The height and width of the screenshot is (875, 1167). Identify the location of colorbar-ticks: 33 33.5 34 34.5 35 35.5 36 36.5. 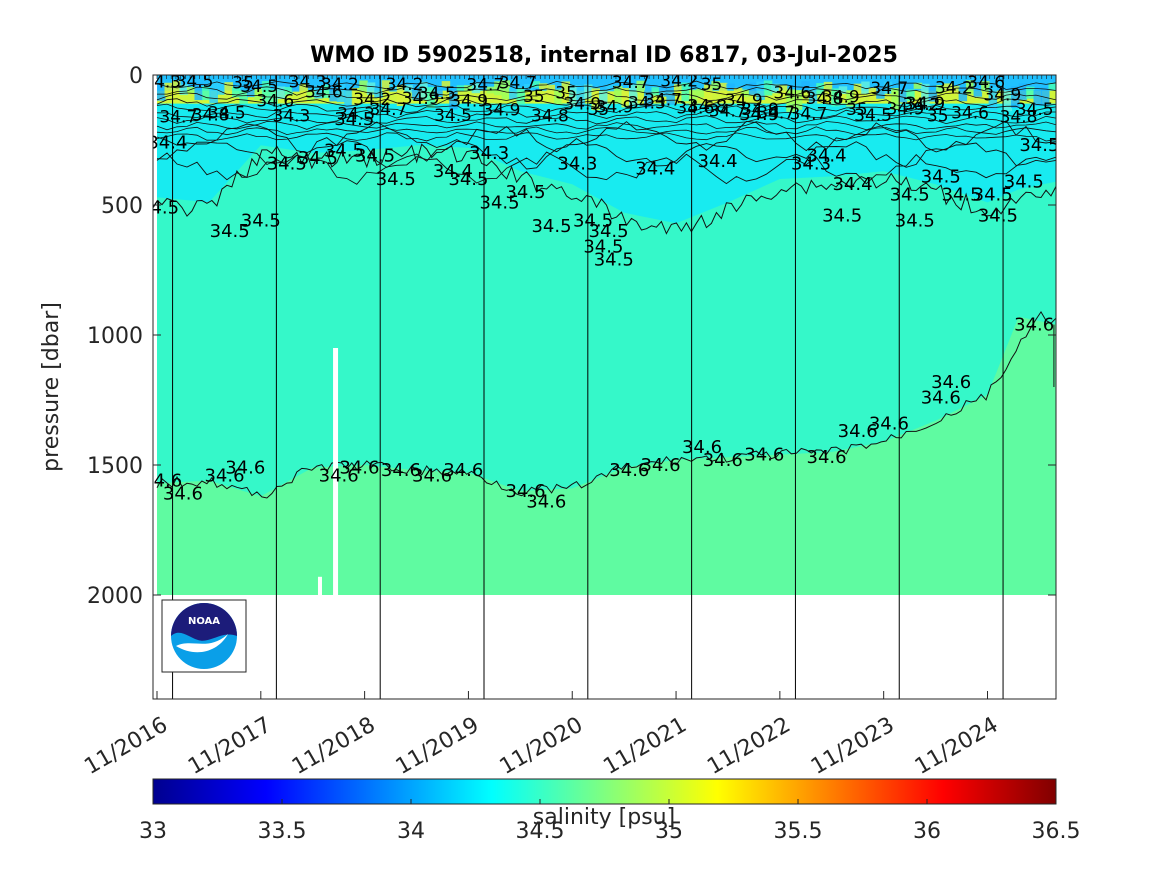
(609, 821).